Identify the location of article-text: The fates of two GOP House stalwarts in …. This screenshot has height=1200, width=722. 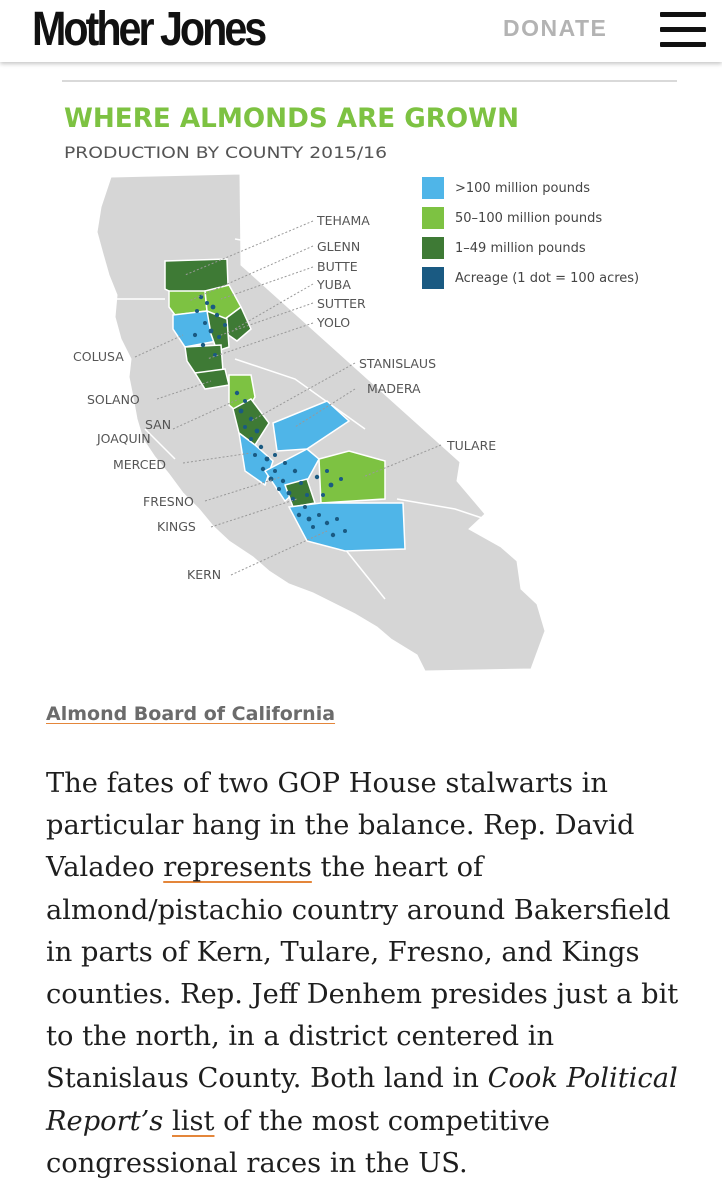
(340, 826).